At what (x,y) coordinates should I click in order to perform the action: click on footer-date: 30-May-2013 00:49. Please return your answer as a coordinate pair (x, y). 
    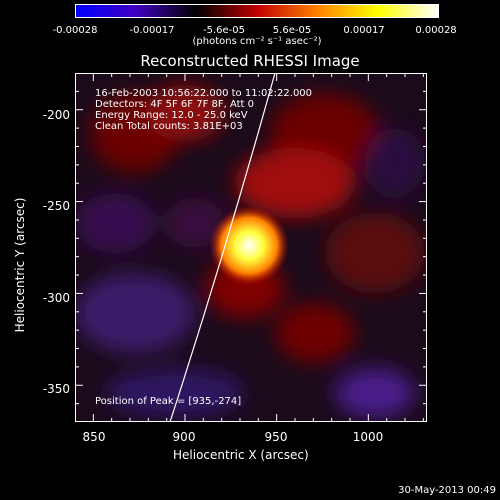
    Looking at the image, I should click on (447, 490).